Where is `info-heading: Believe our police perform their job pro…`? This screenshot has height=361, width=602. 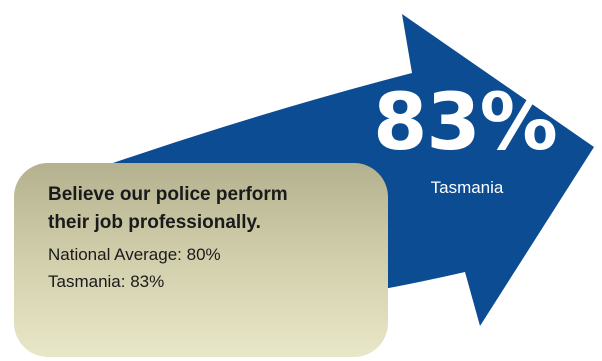 info-heading: Believe our police perform their job pro… is located at coordinates (168, 208).